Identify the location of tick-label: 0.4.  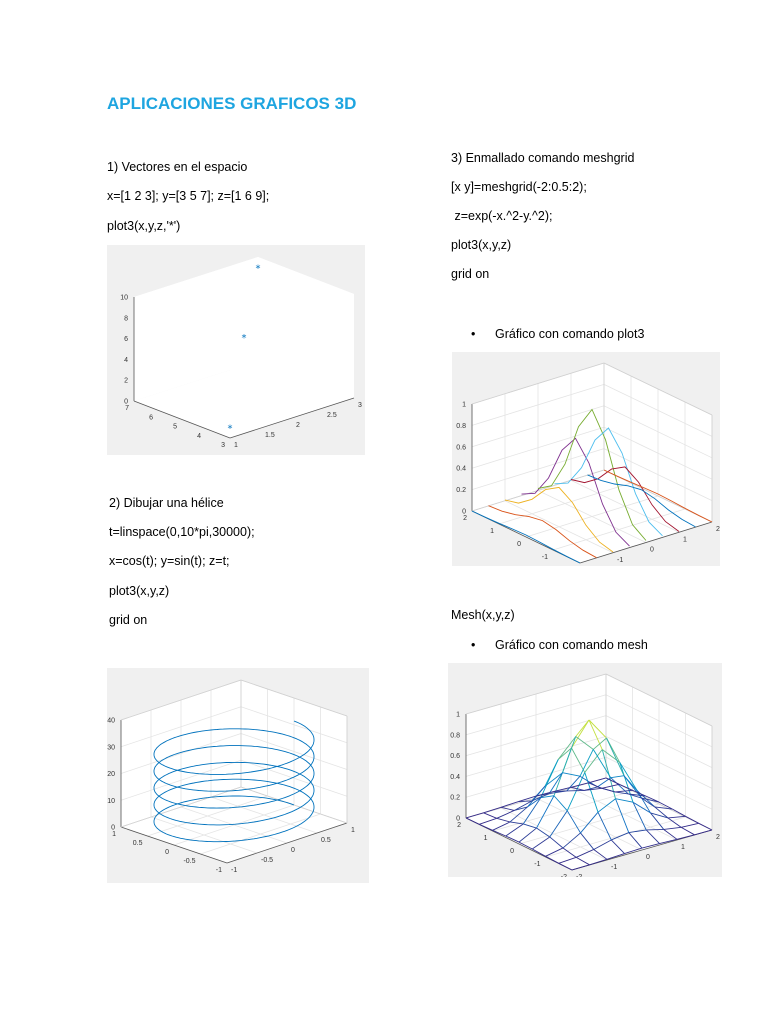
(455, 777).